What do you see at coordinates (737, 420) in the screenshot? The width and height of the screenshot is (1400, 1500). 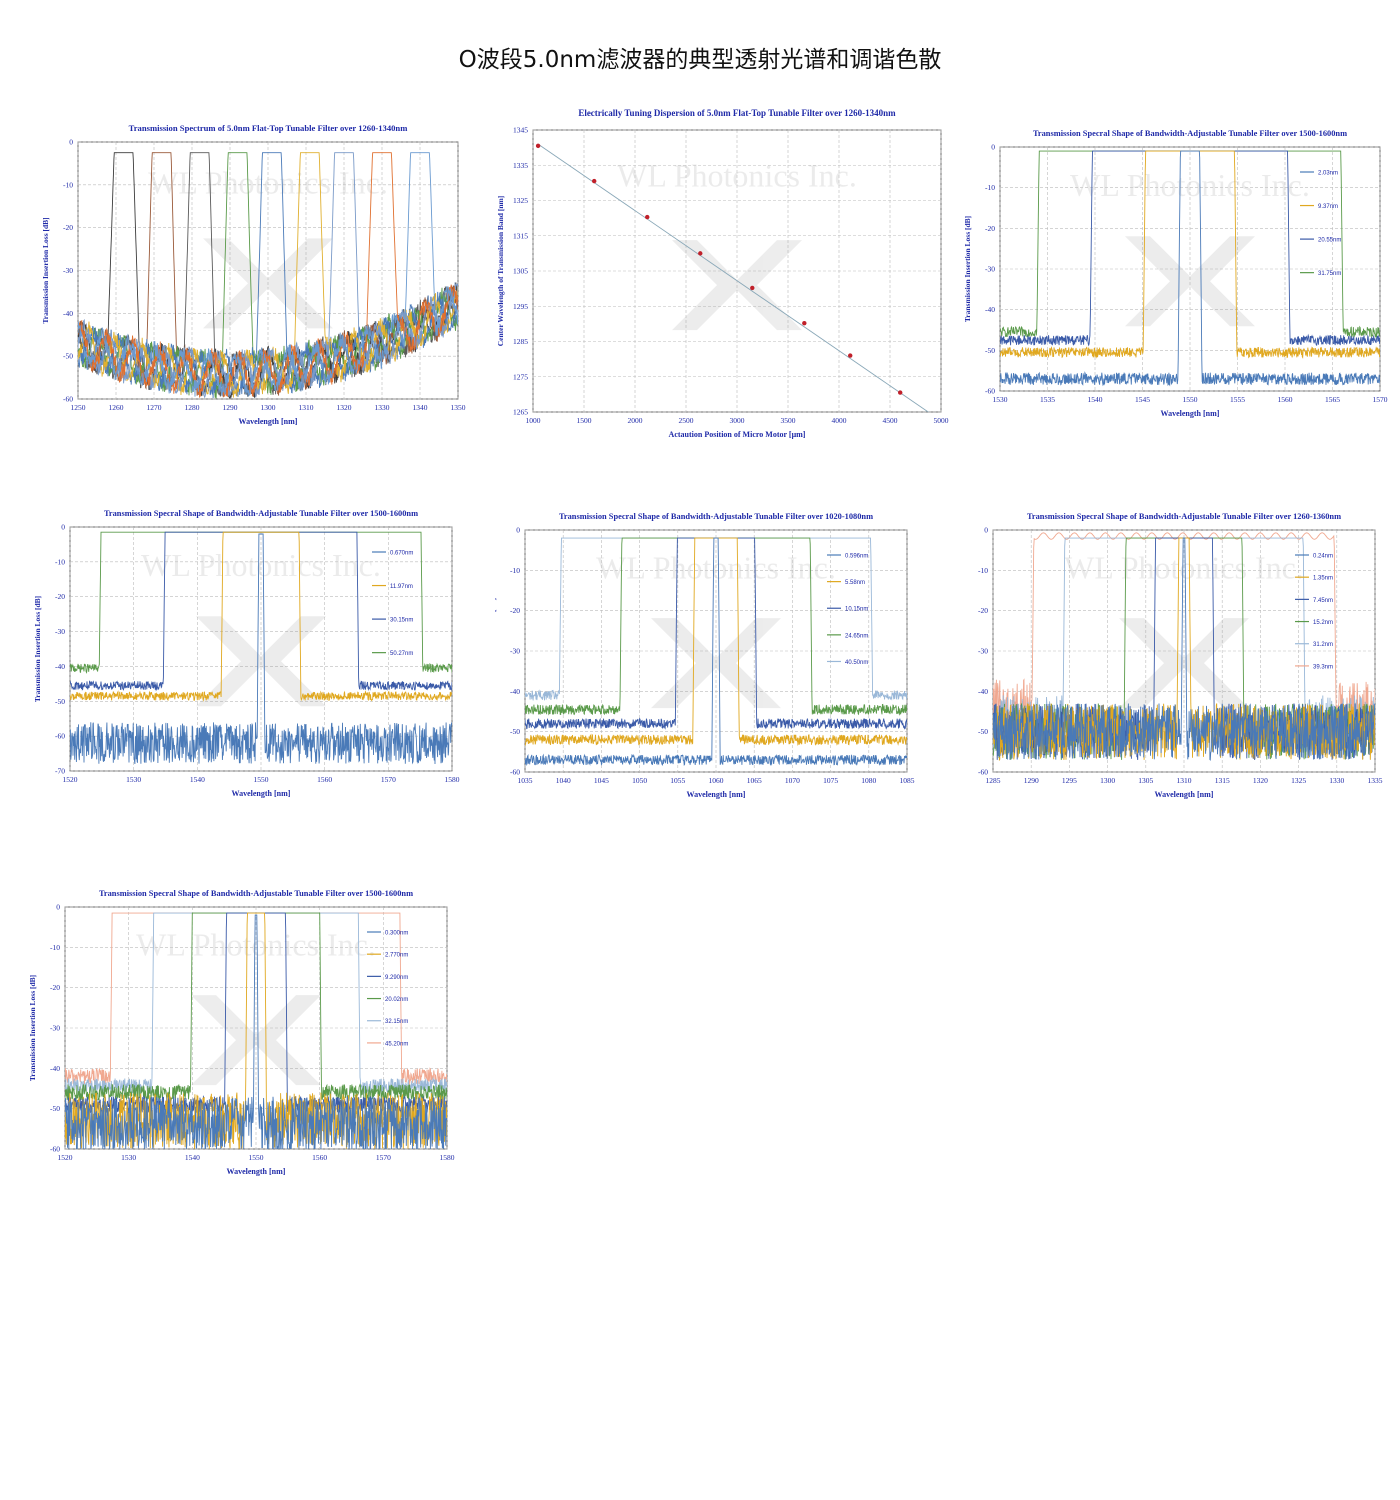 I see `x-tick-label: 3000` at bounding box center [737, 420].